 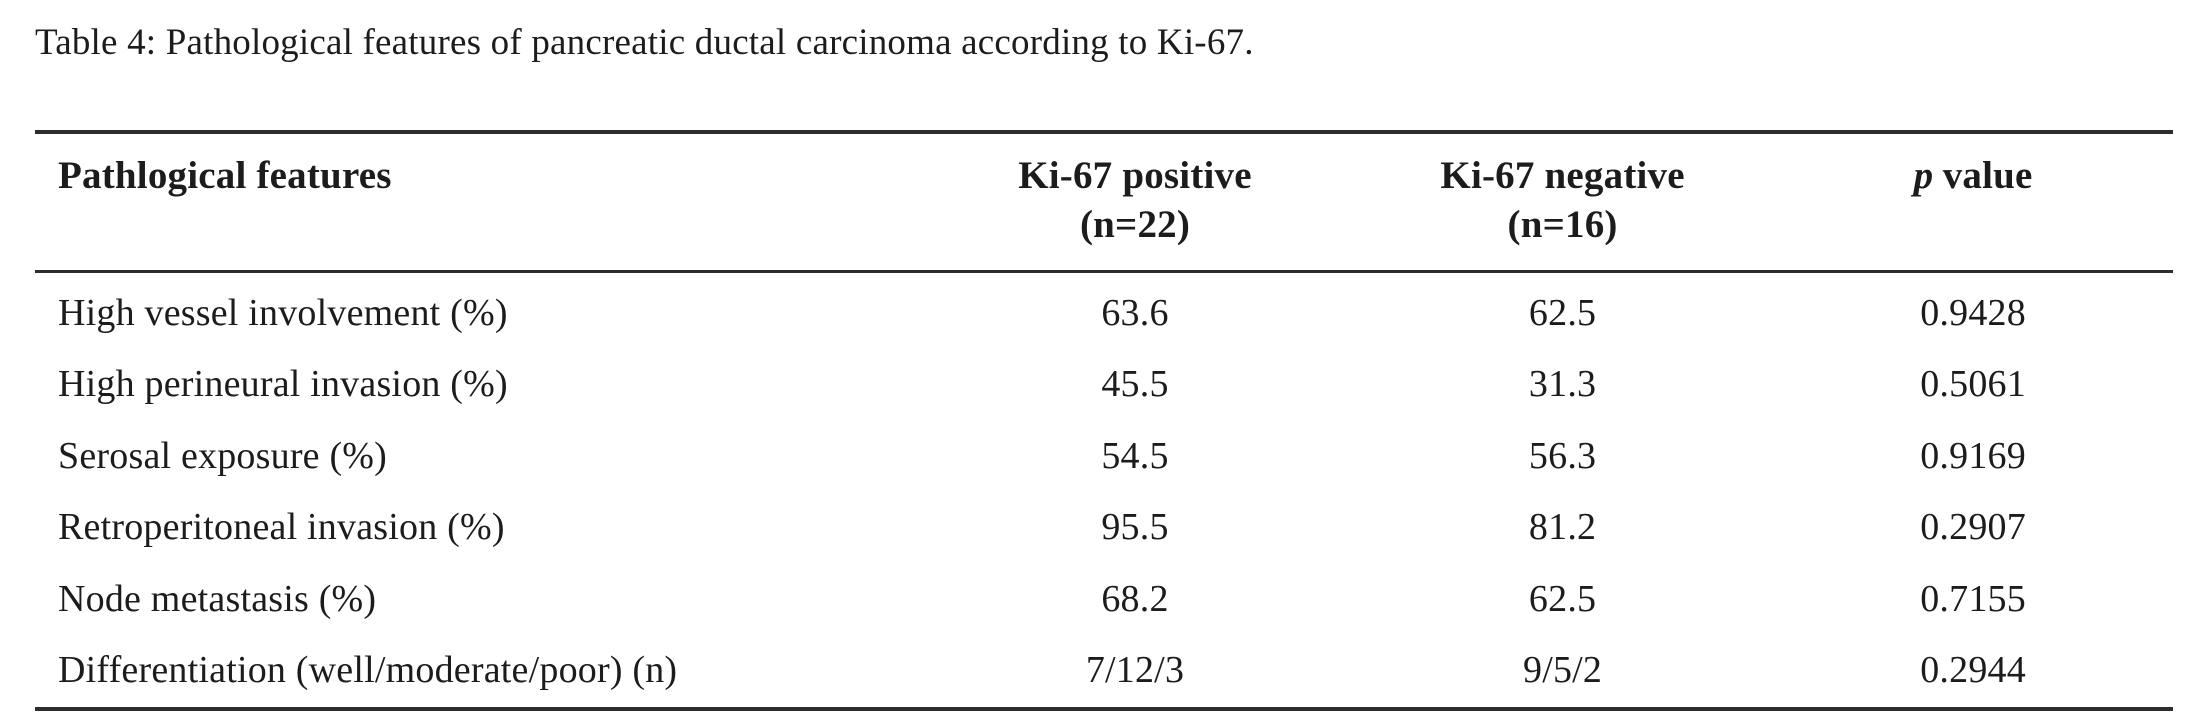 I want to click on feature-cell: Differentiation (well/moderate/poor) (n), so click(x=368, y=670).